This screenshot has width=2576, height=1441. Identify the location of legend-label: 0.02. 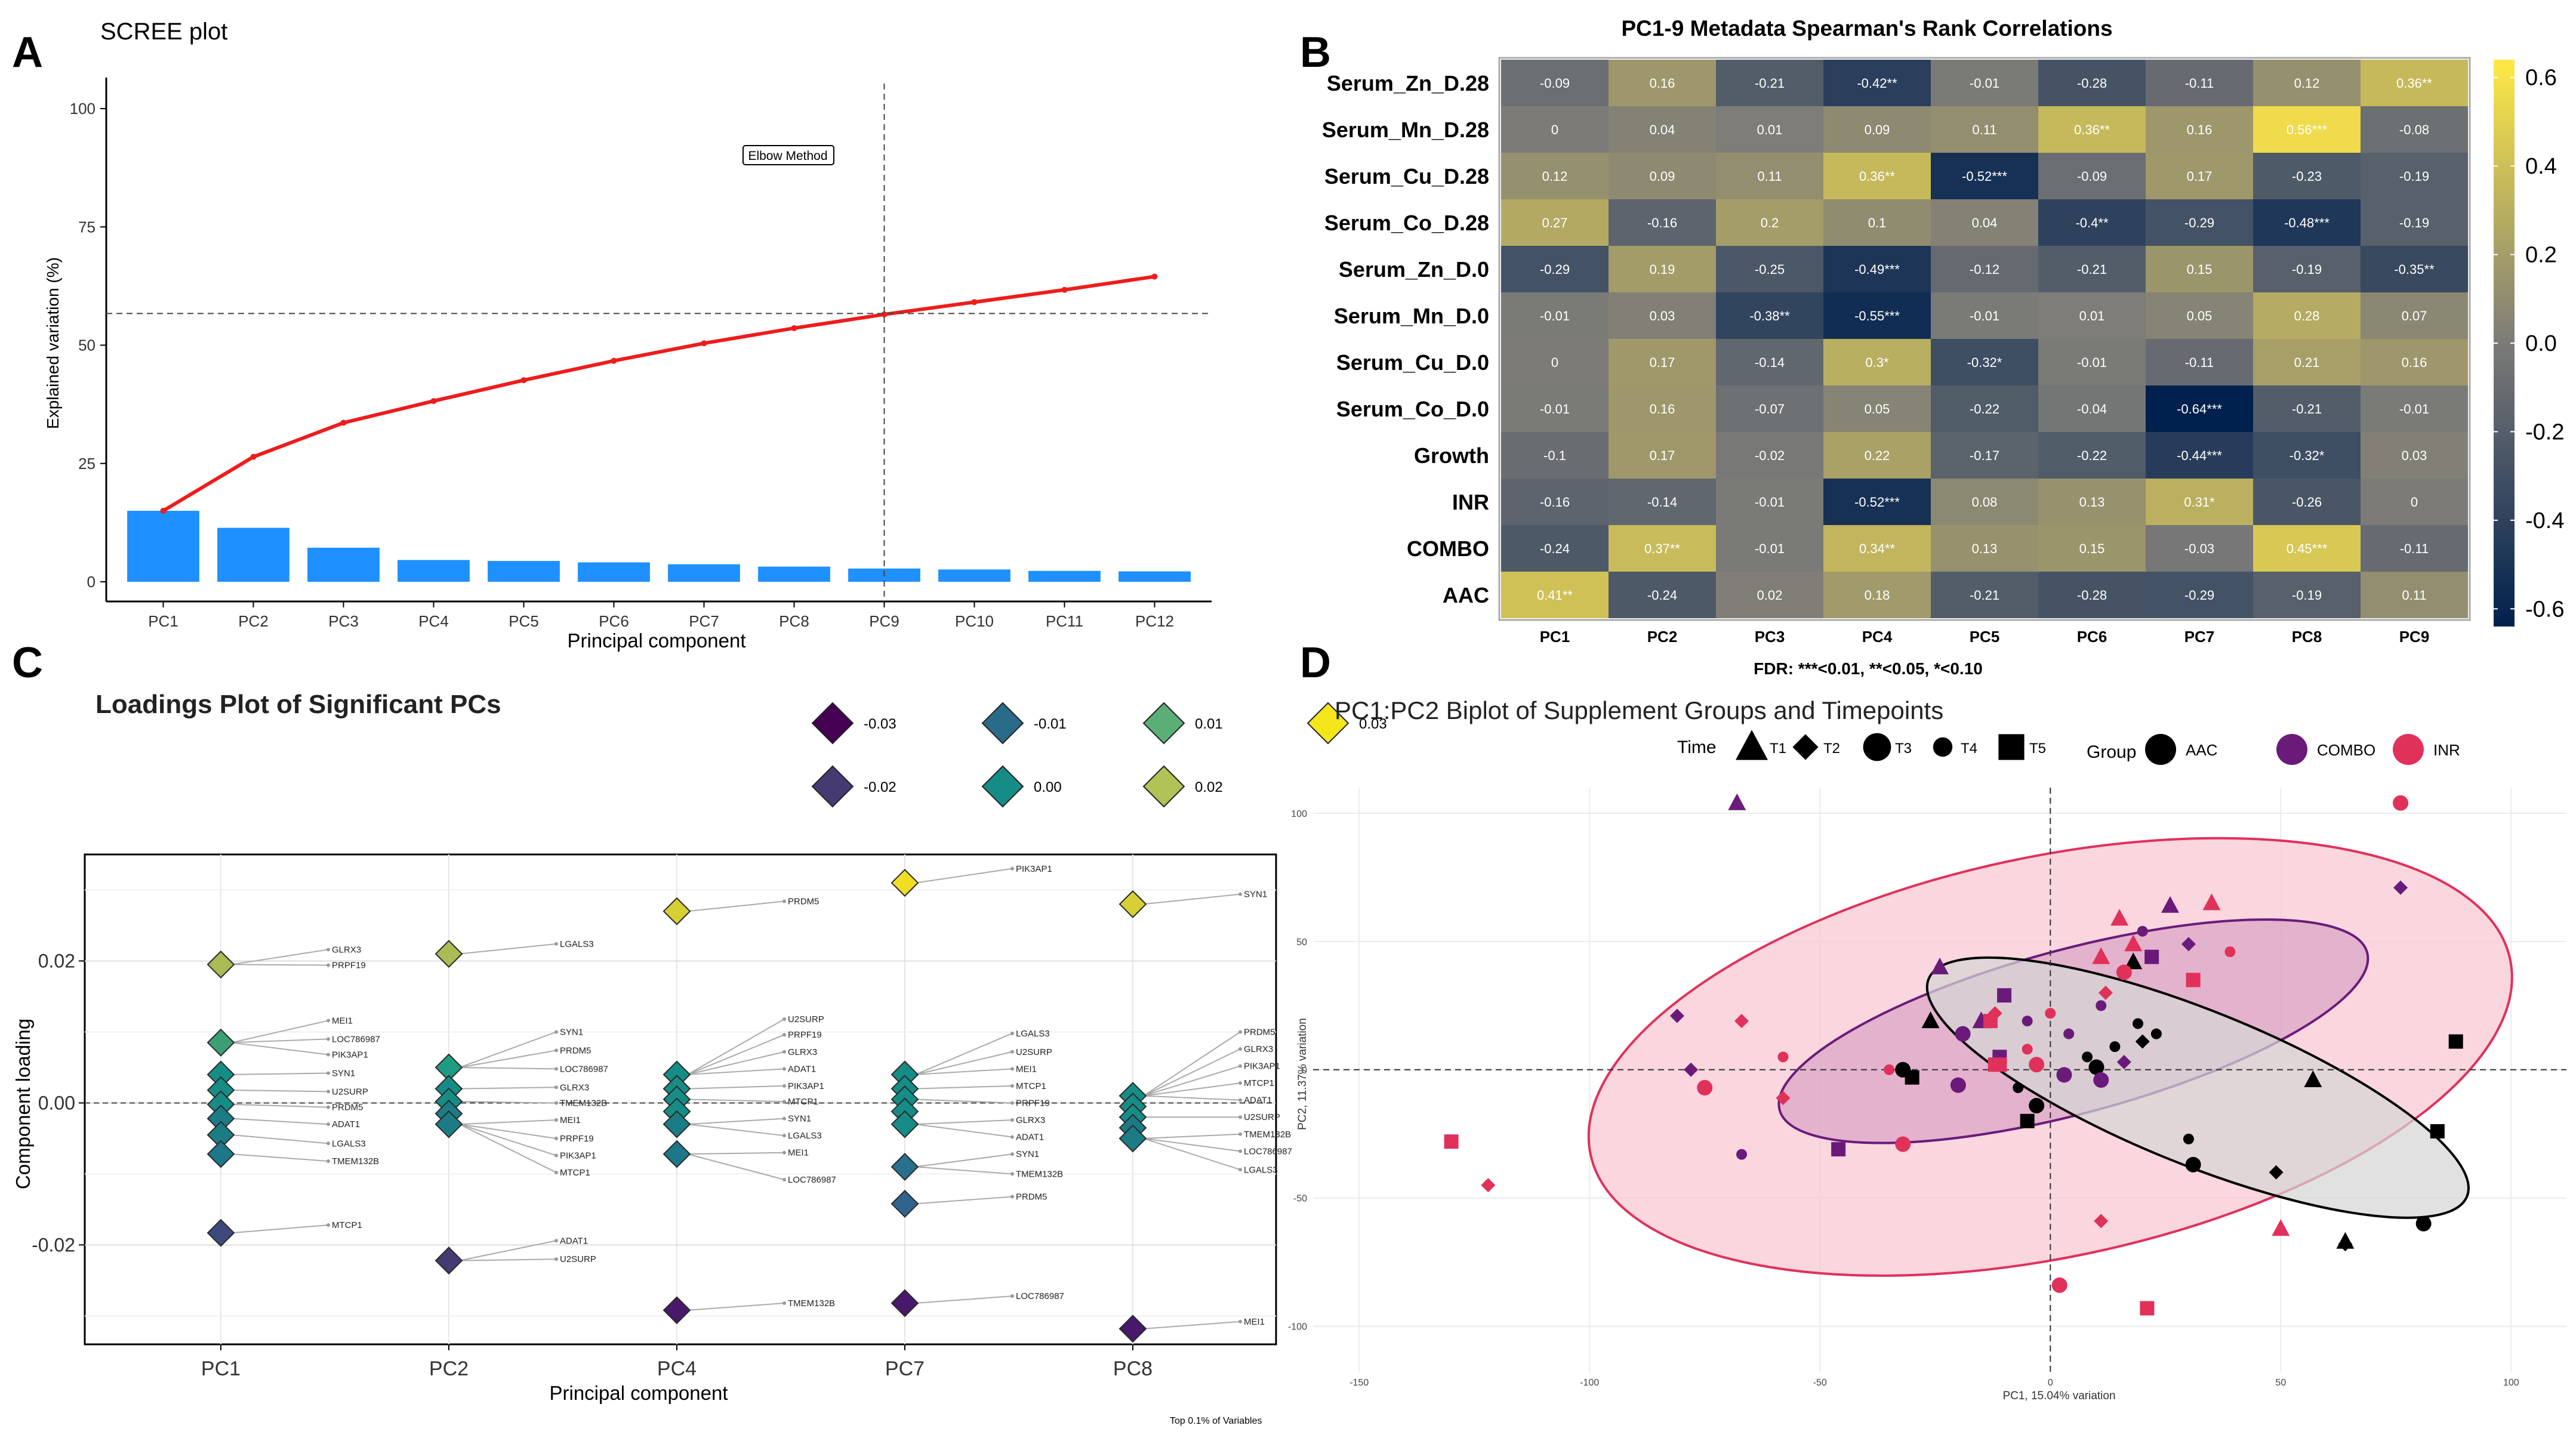
(1209, 787).